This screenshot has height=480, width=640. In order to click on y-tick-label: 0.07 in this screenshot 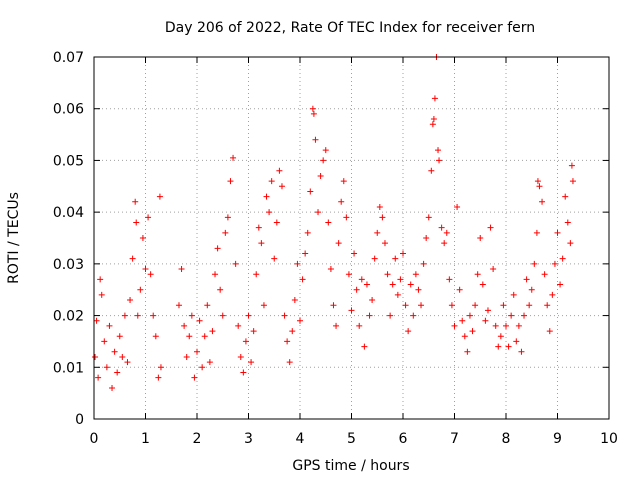, I will do `click(68, 58)`.